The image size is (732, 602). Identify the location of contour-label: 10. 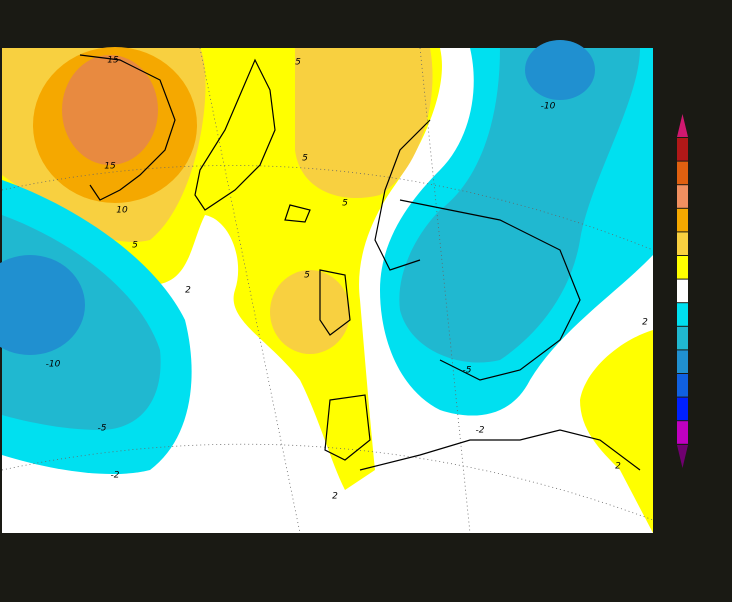
(122, 211).